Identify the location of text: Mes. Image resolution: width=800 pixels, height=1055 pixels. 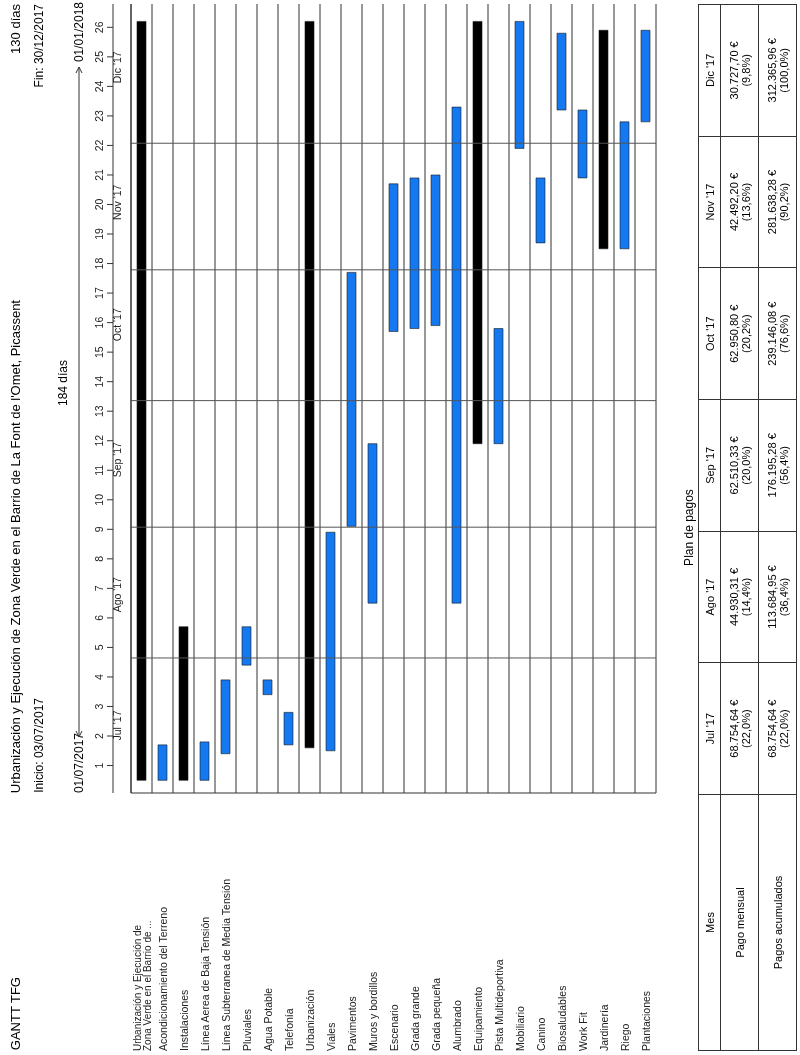
(709, 922).